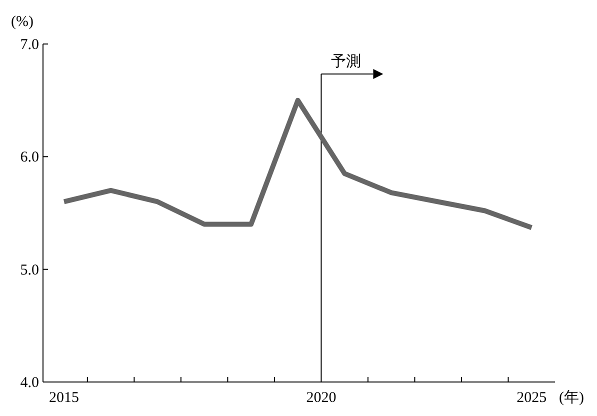 This screenshot has width=597, height=416. What do you see at coordinates (571, 397) in the screenshot?
I see `x-axis-title: (年)` at bounding box center [571, 397].